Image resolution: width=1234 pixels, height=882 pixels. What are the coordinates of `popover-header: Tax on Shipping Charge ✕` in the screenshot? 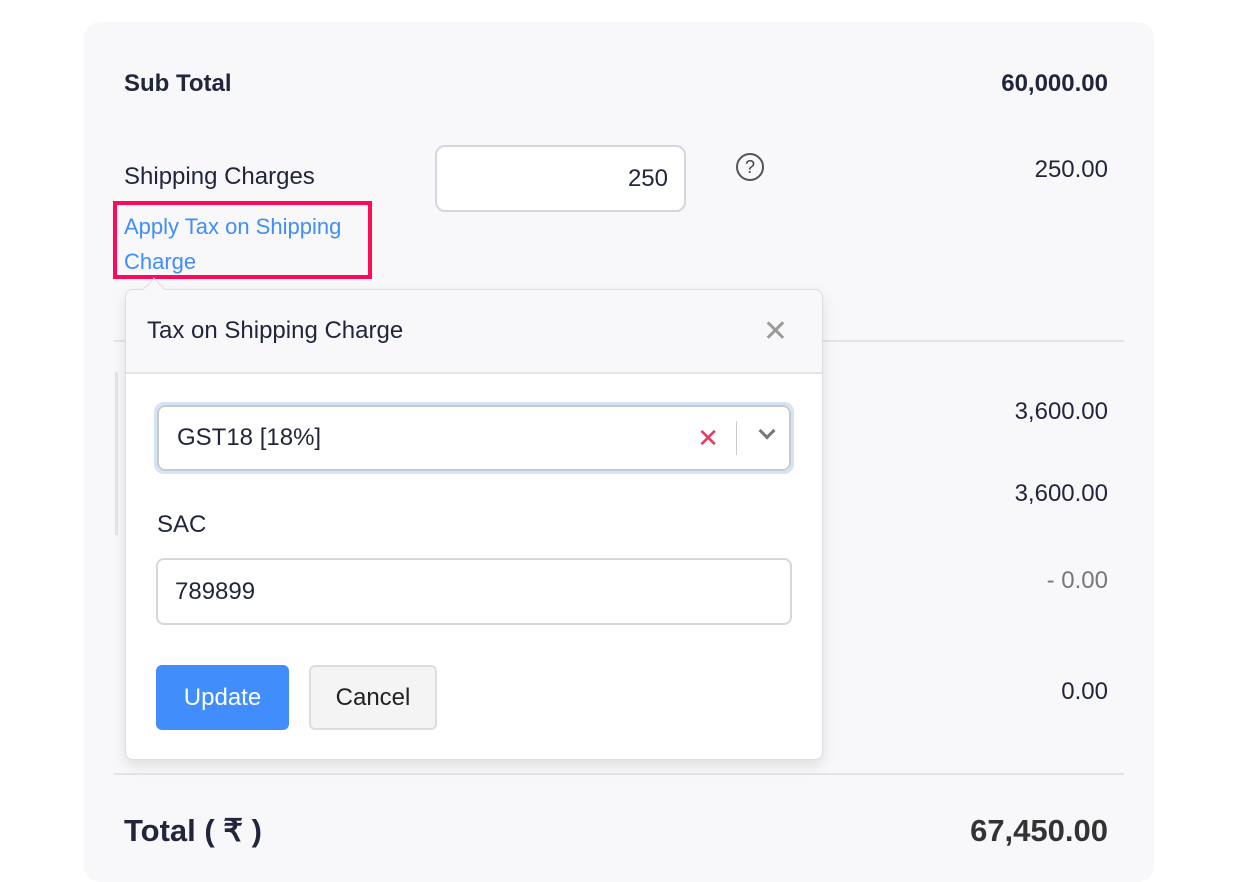 It's located at (474, 325).